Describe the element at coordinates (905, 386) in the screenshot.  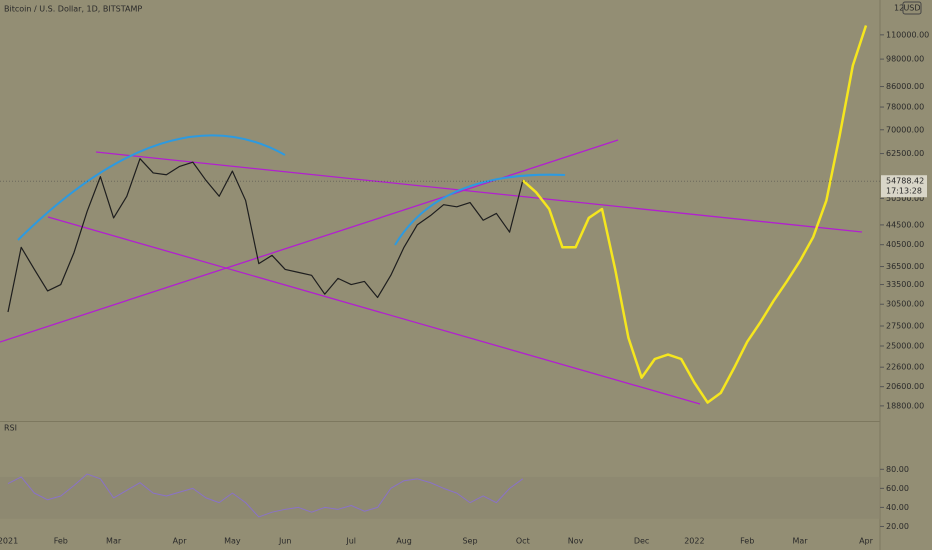
I see `y-tick-label: 20600.00` at that location.